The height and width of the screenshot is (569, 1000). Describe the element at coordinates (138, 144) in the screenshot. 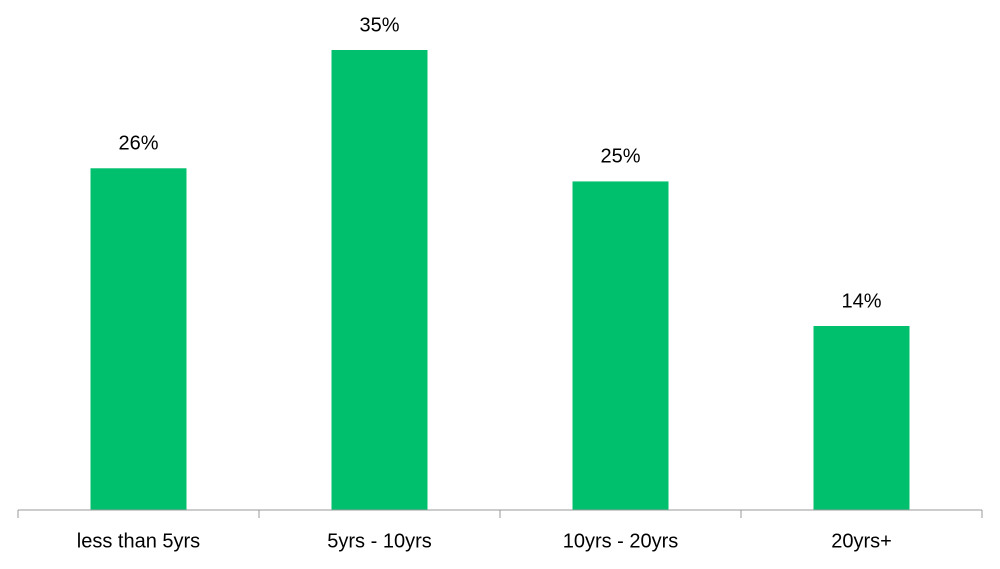

I see `value-label: 26%` at that location.